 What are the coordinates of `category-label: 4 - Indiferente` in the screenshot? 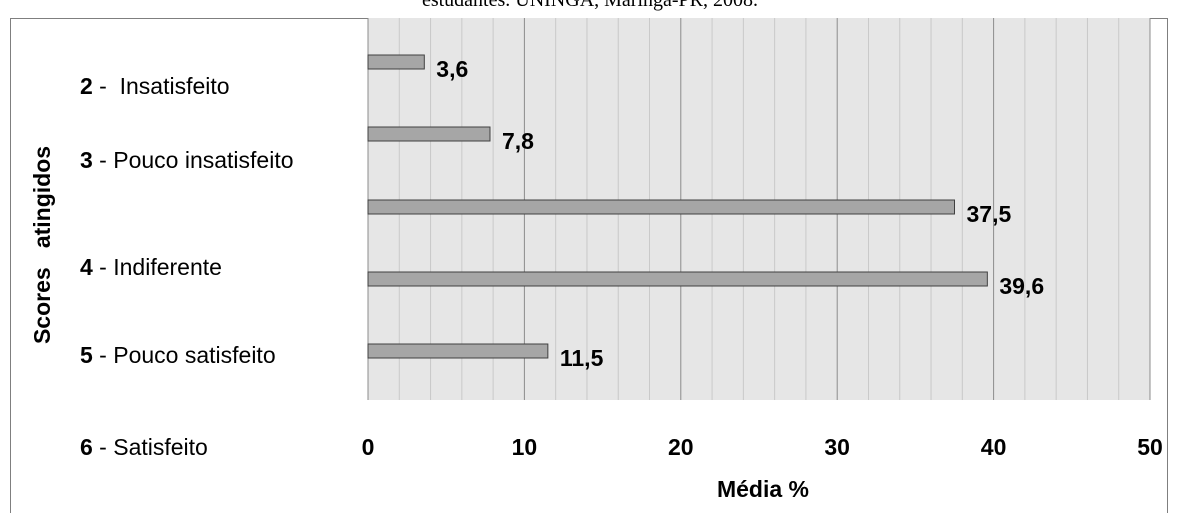 It's located at (151, 267).